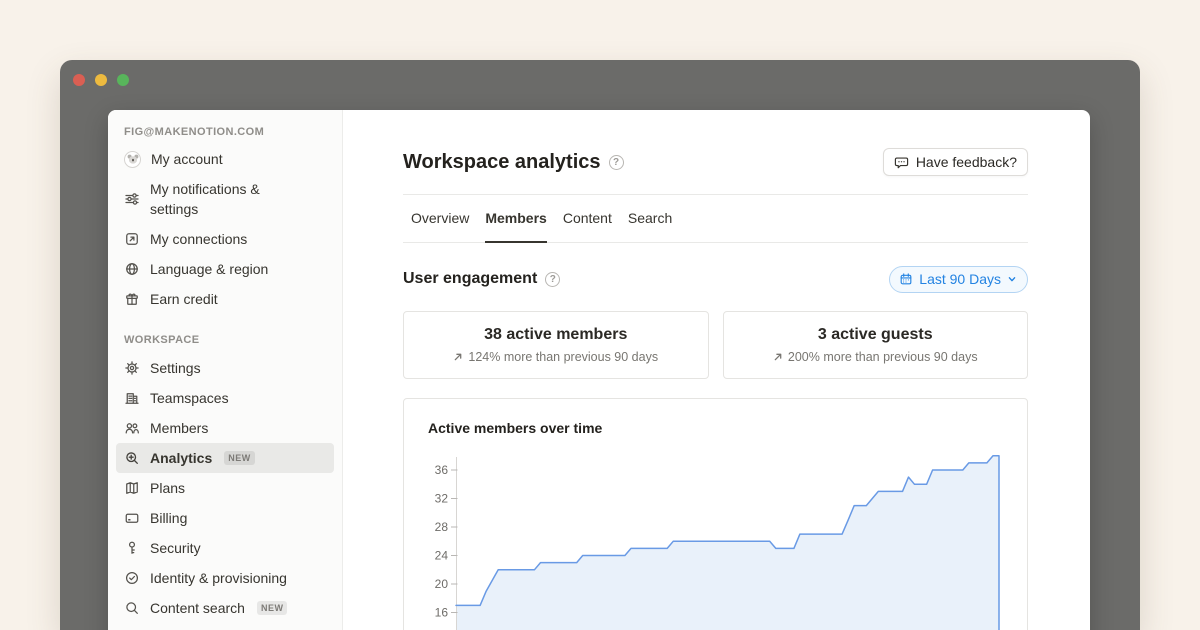 The image size is (1200, 630). Describe the element at coordinates (168, 488) in the screenshot. I see `sidebar-item-label: Plans` at that location.